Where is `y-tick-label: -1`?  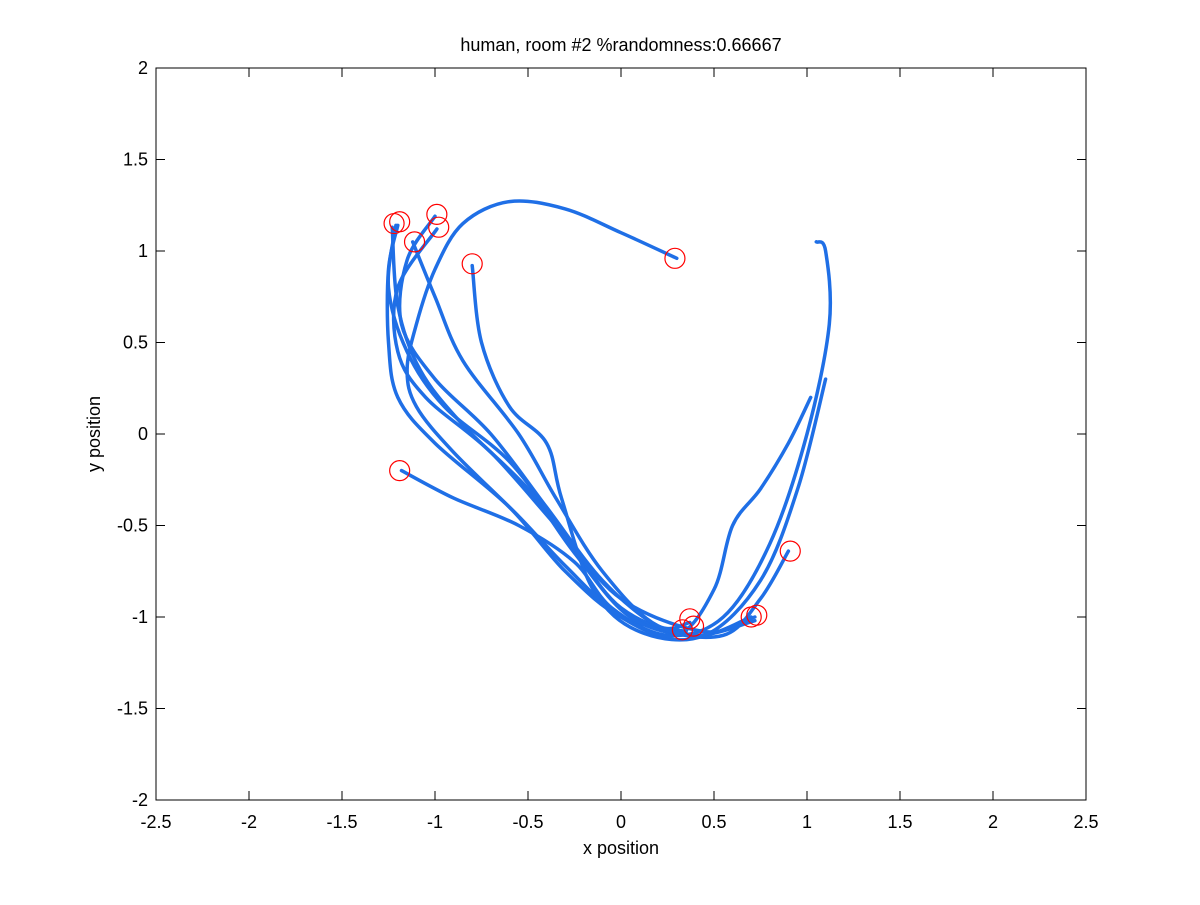
y-tick-label: -1 is located at coordinates (140, 617).